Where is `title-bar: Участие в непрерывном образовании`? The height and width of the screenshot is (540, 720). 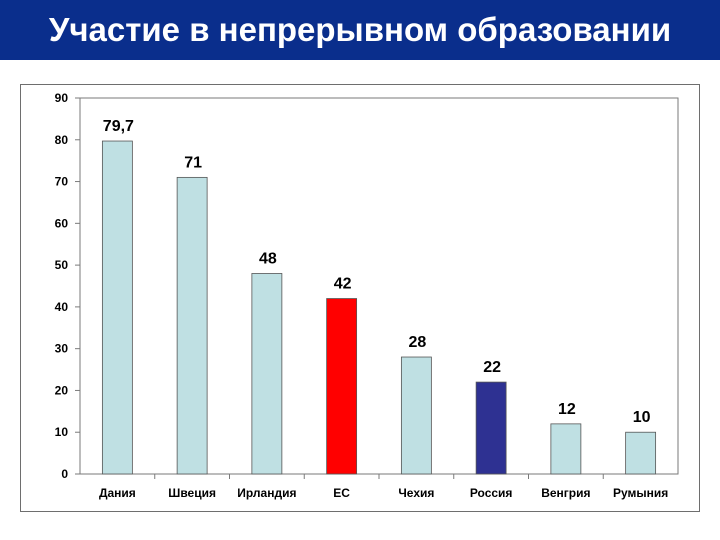
title-bar: Участие в непрерывном образовании is located at coordinates (360, 30).